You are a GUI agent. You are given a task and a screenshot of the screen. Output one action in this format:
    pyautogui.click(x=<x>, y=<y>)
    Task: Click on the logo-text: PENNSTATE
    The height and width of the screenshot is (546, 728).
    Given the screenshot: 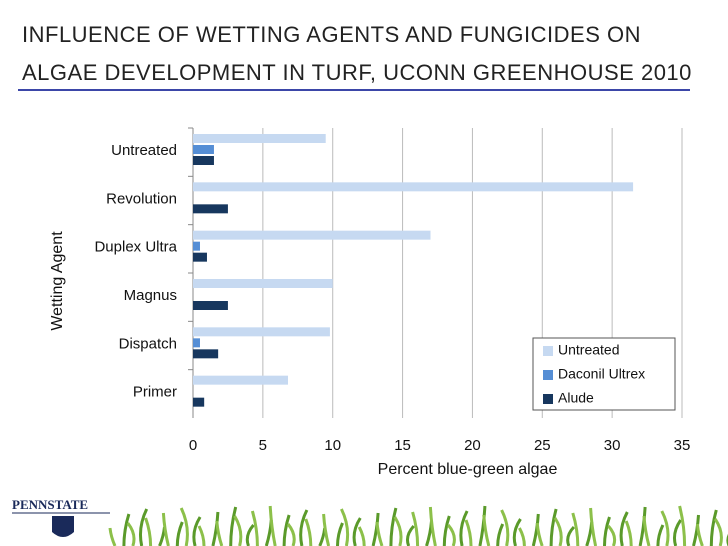 What is the action you would take?
    pyautogui.click(x=50, y=504)
    